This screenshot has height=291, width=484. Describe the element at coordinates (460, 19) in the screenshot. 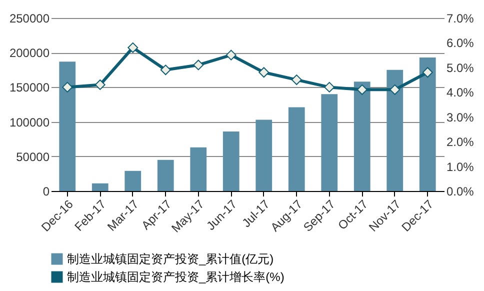

I see `y2-tick-label: 7.0%` at that location.